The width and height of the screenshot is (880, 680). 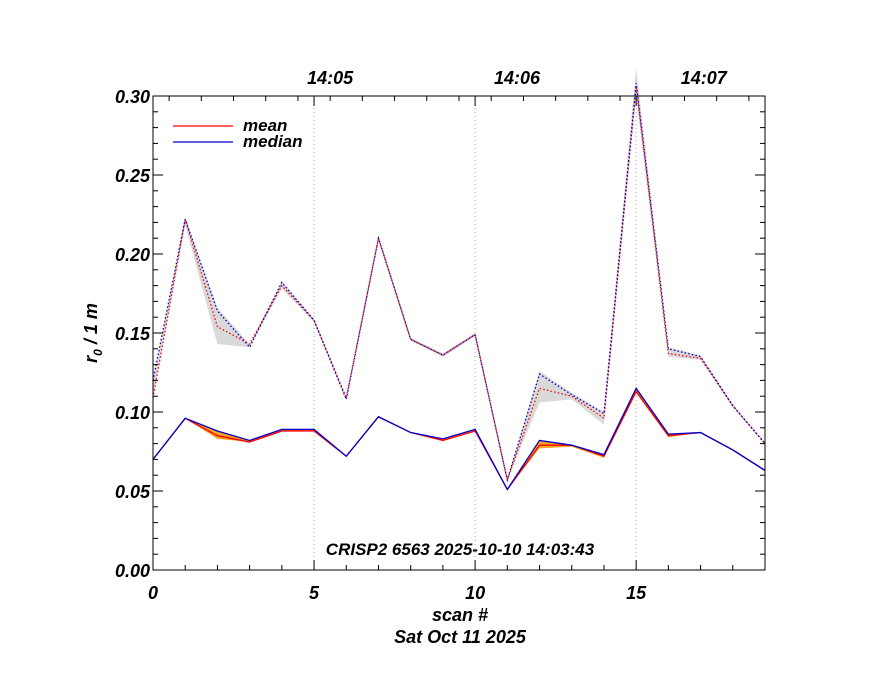 What do you see at coordinates (475, 593) in the screenshot?
I see `x-tick-label-2: 10` at bounding box center [475, 593].